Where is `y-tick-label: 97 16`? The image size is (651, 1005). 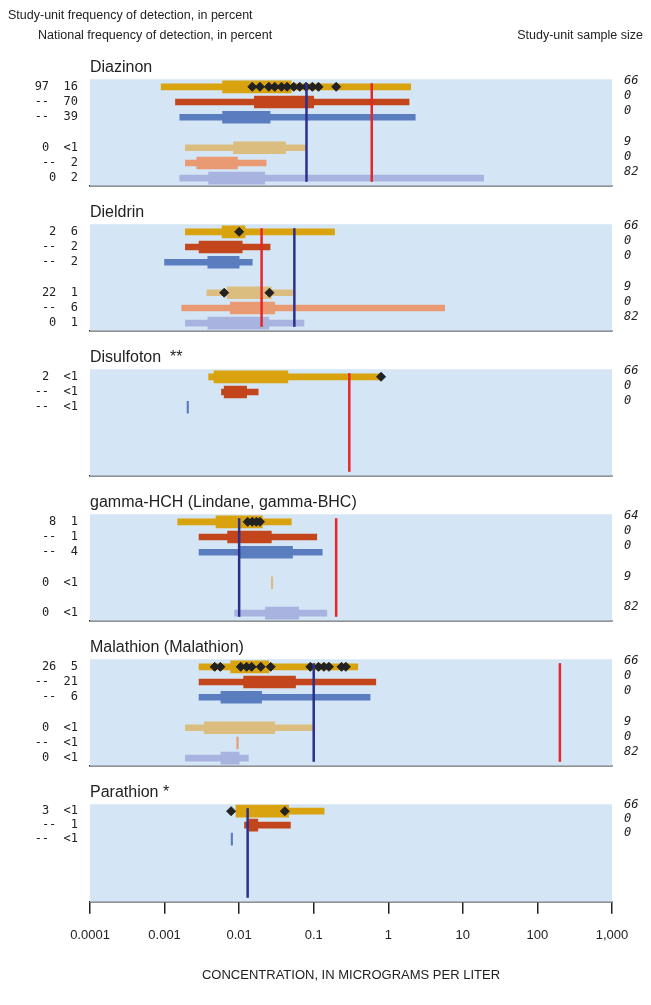 y-tick-label: 97 16 is located at coordinates (56, 85).